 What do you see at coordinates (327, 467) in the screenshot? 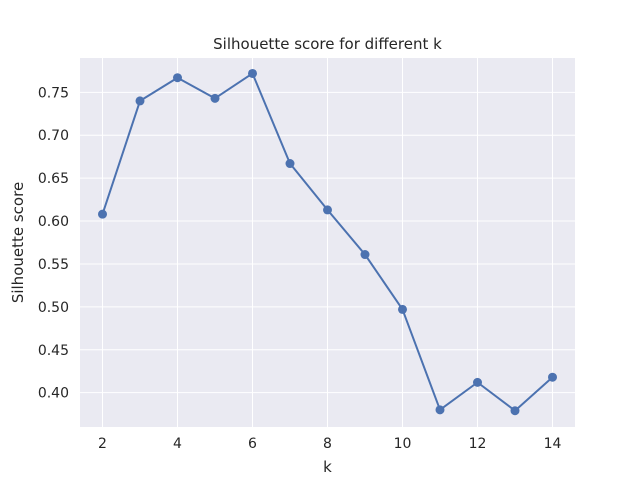
I see `x-axis-label: k` at bounding box center [327, 467].